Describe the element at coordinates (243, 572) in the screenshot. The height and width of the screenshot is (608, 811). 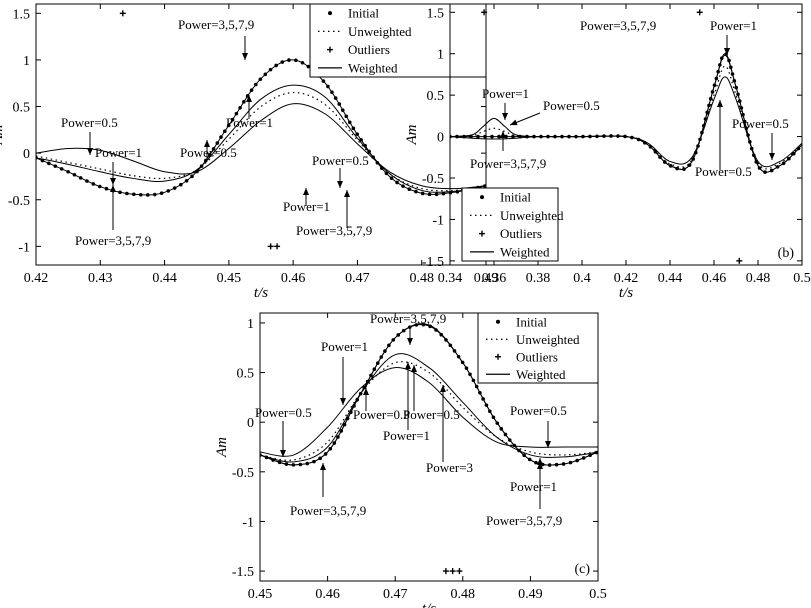
I see `y-tick-label: -1.5` at that location.